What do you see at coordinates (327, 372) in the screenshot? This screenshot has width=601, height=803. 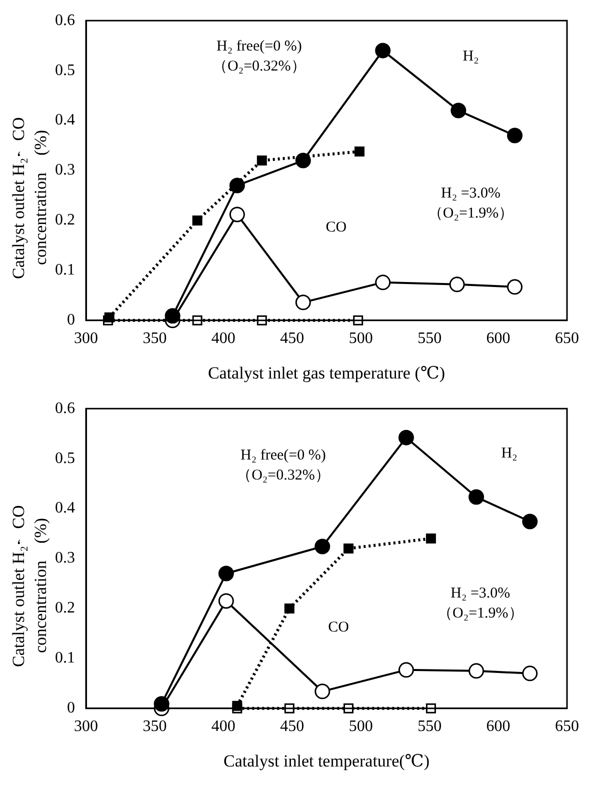 I see `x-axis-title: Catalyst inlet gas temperature (℃)` at bounding box center [327, 372].